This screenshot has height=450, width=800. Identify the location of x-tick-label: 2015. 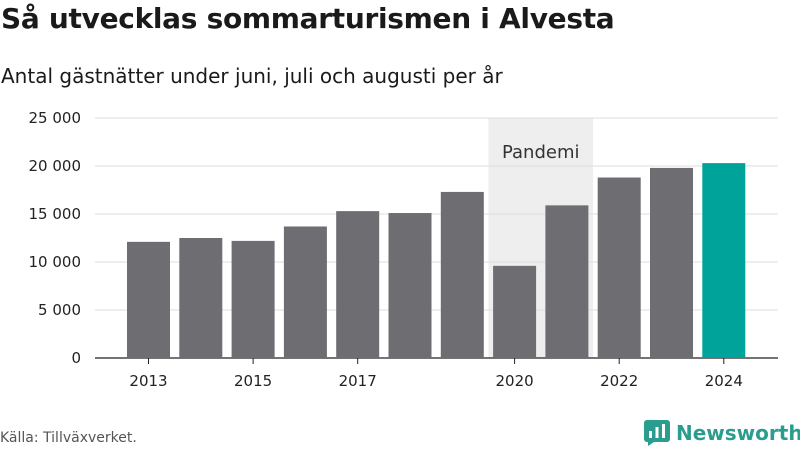
(253, 381).